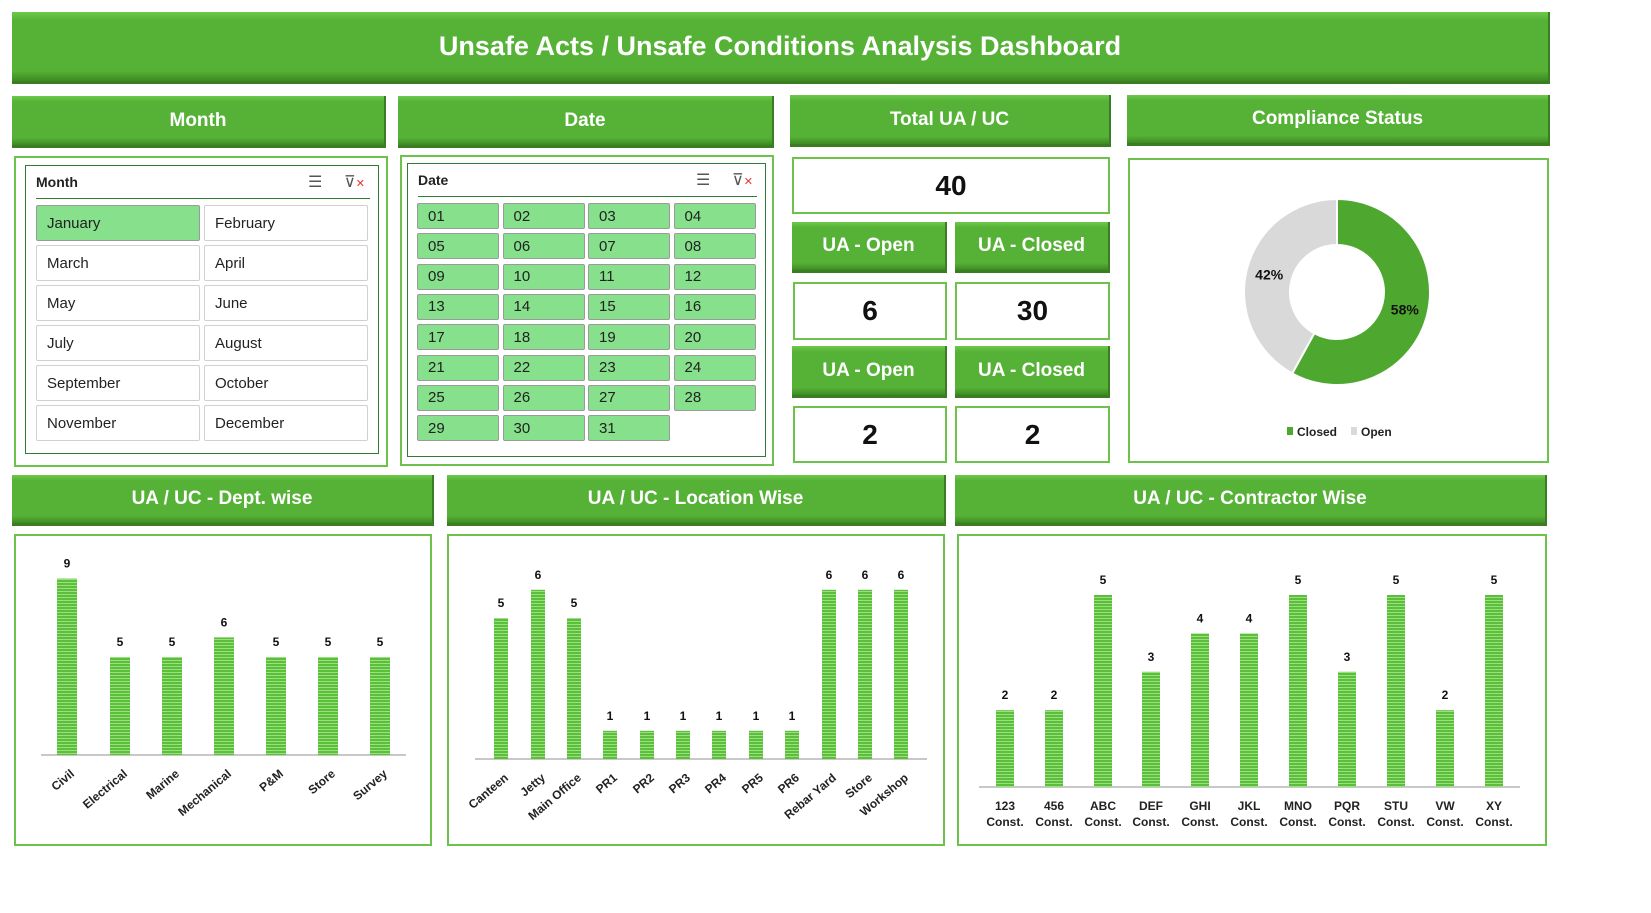 The width and height of the screenshot is (1651, 913). What do you see at coordinates (370, 784) in the screenshot?
I see `category-label: Survey` at bounding box center [370, 784].